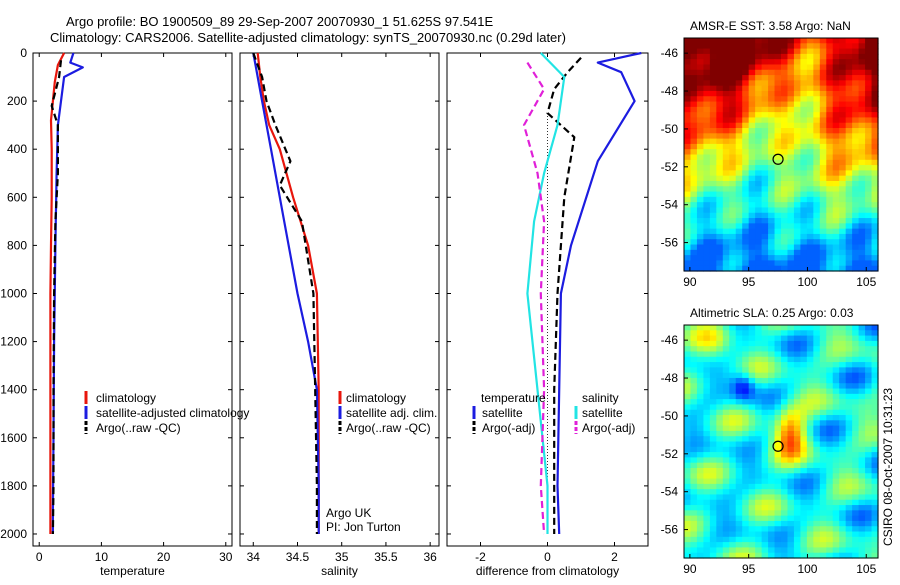 The width and height of the screenshot is (900, 585). What do you see at coordinates (13, 486) in the screenshot?
I see `depth-tick-label: 1800` at bounding box center [13, 486].